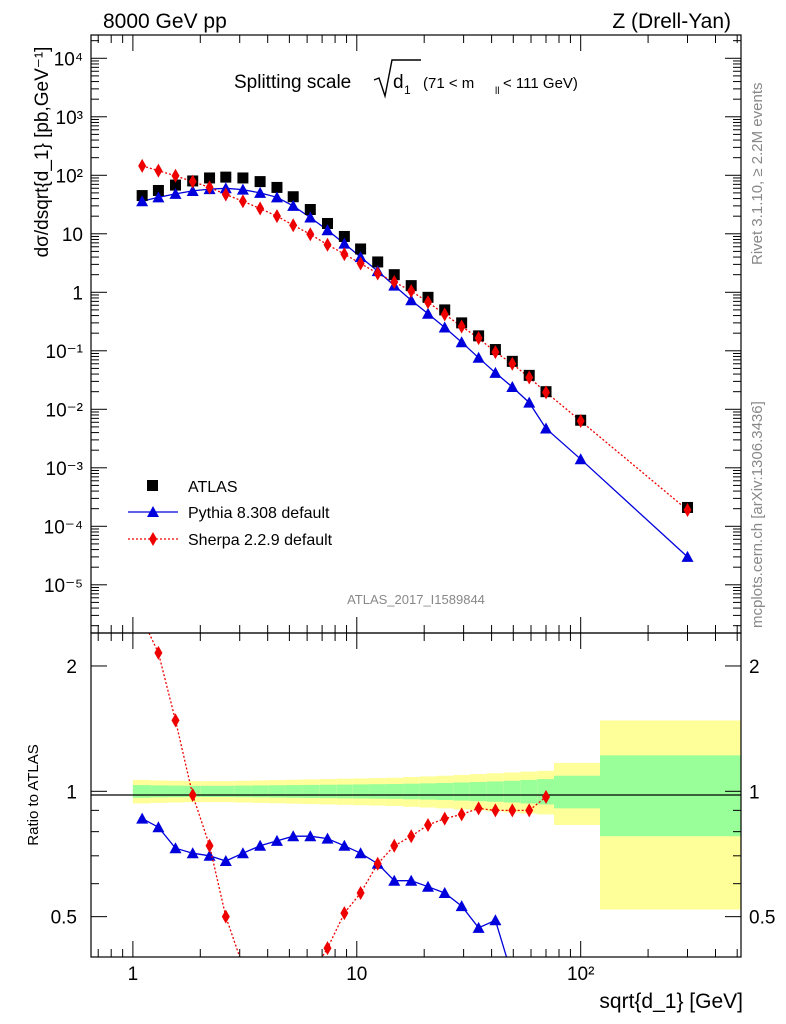  Describe the element at coordinates (436, 815) in the screenshot. I see `ratio-uncertainty-bands` at that location.